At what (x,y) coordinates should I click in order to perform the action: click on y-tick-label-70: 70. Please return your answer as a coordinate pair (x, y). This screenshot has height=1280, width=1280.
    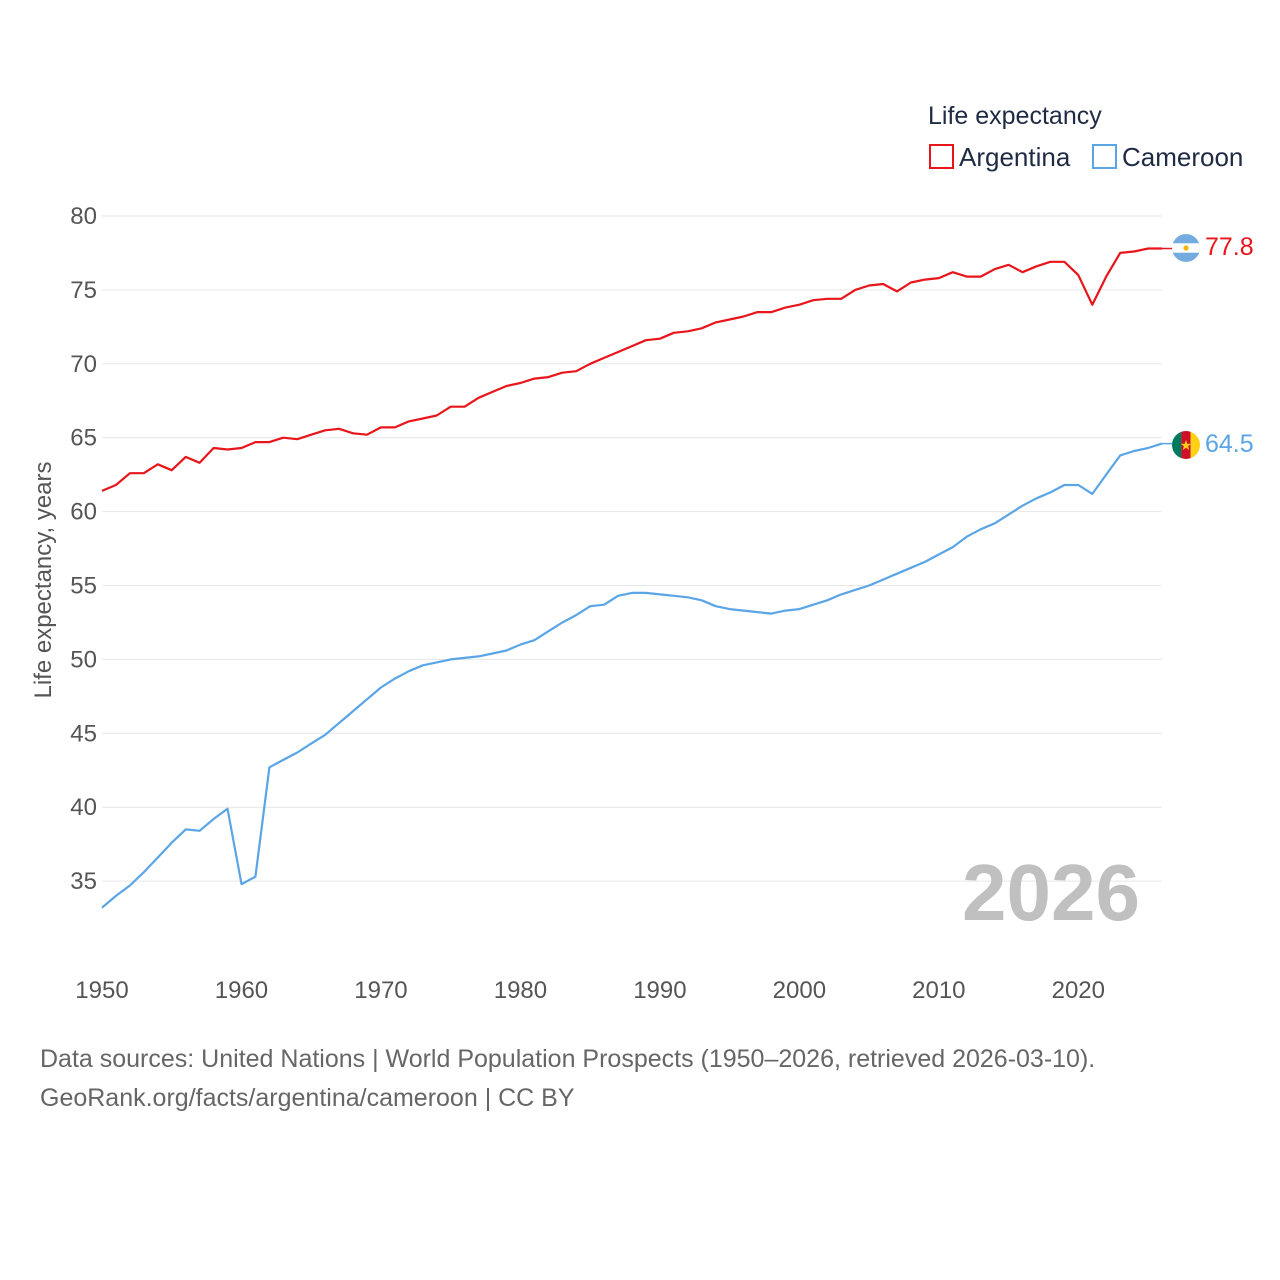
    Looking at the image, I should click on (83, 364).